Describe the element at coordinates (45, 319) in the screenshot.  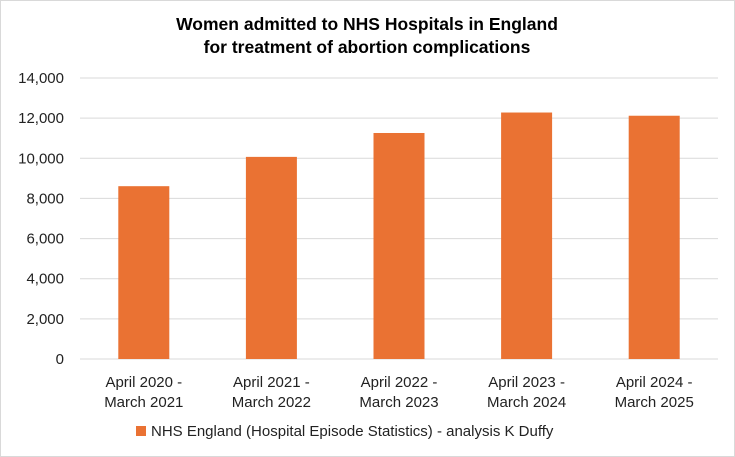
I see `y-tick-label: 2,000` at that location.